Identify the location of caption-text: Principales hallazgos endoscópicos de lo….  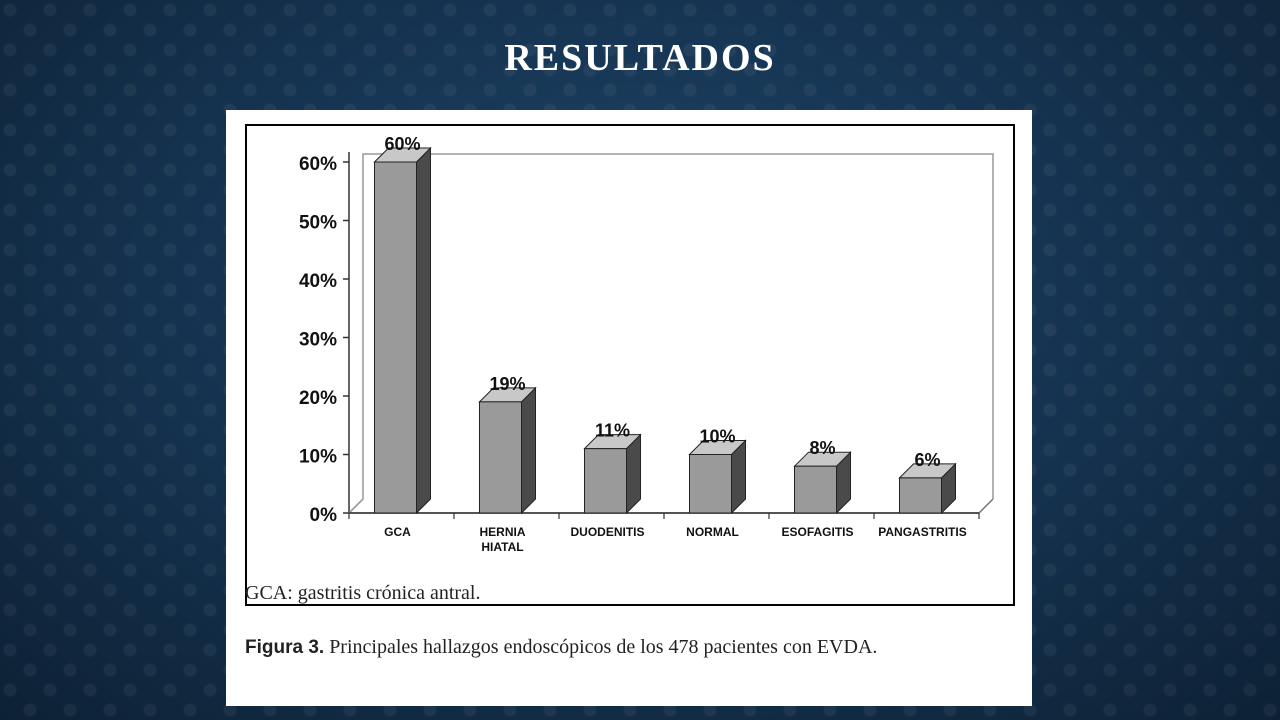
(601, 647).